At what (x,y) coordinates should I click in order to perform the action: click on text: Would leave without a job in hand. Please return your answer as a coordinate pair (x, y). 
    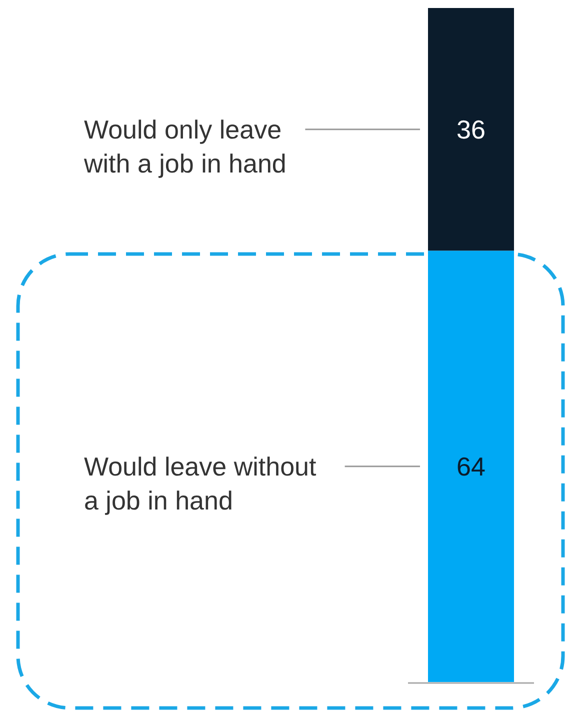
    Looking at the image, I should click on (200, 483).